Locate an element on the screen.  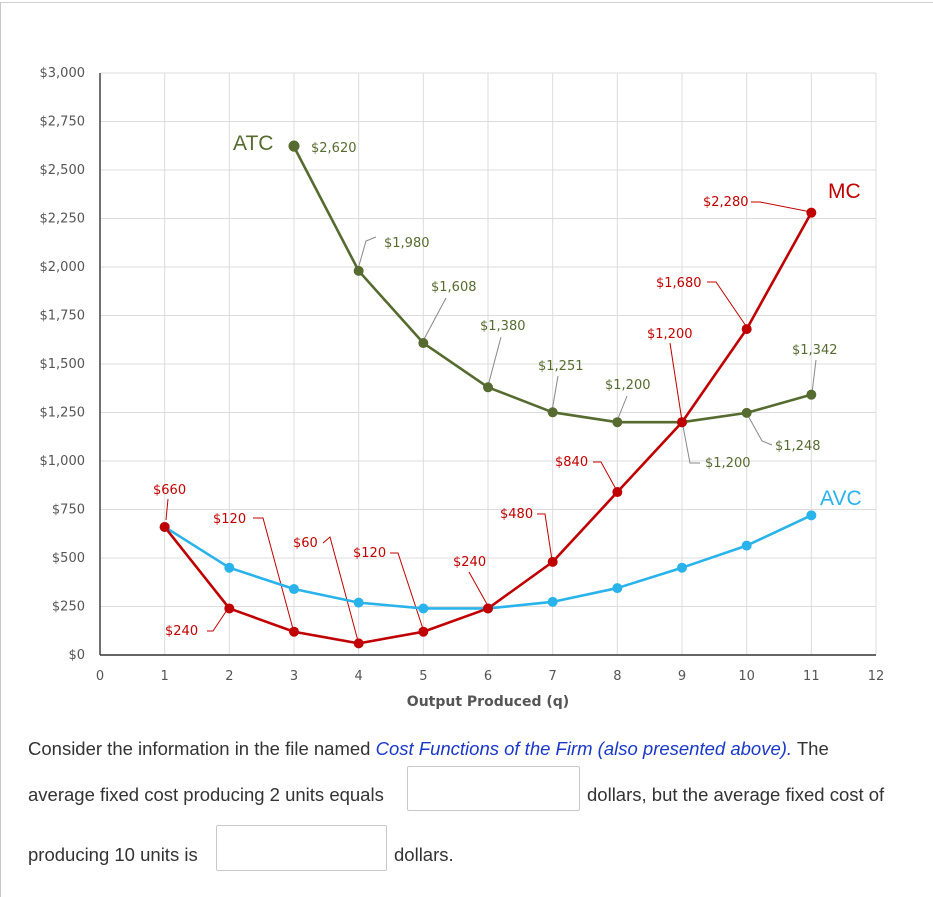
question-text-1-end: The is located at coordinates (810, 748).